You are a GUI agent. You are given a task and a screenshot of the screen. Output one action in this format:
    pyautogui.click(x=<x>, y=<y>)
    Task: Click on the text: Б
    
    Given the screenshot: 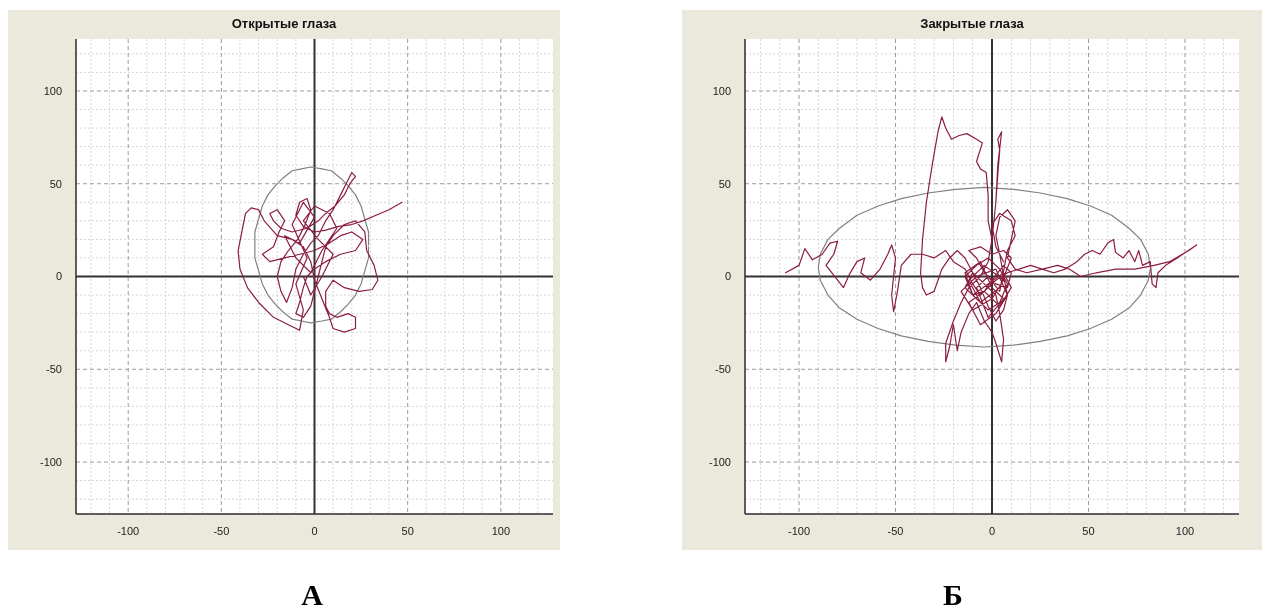 What is the action you would take?
    pyautogui.click(x=953, y=595)
    